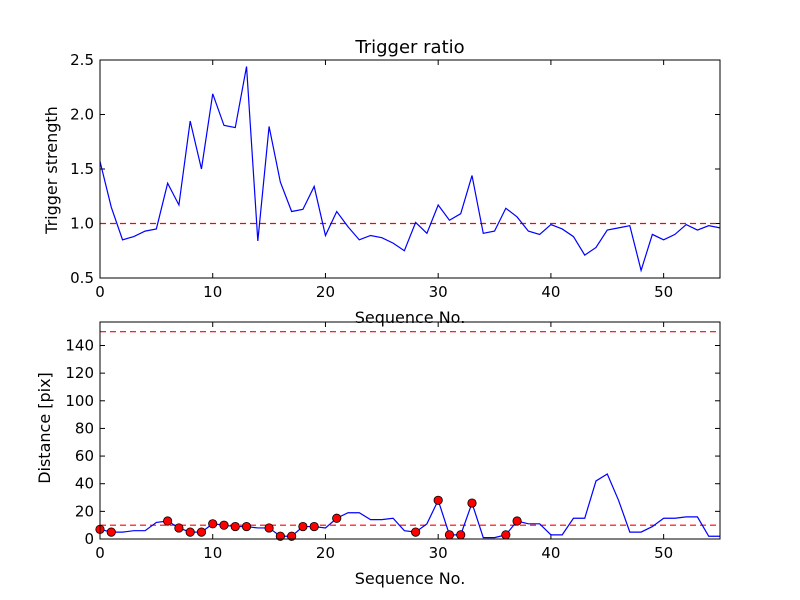  I want to click on top-x-tick-label: 40, so click(550, 292).